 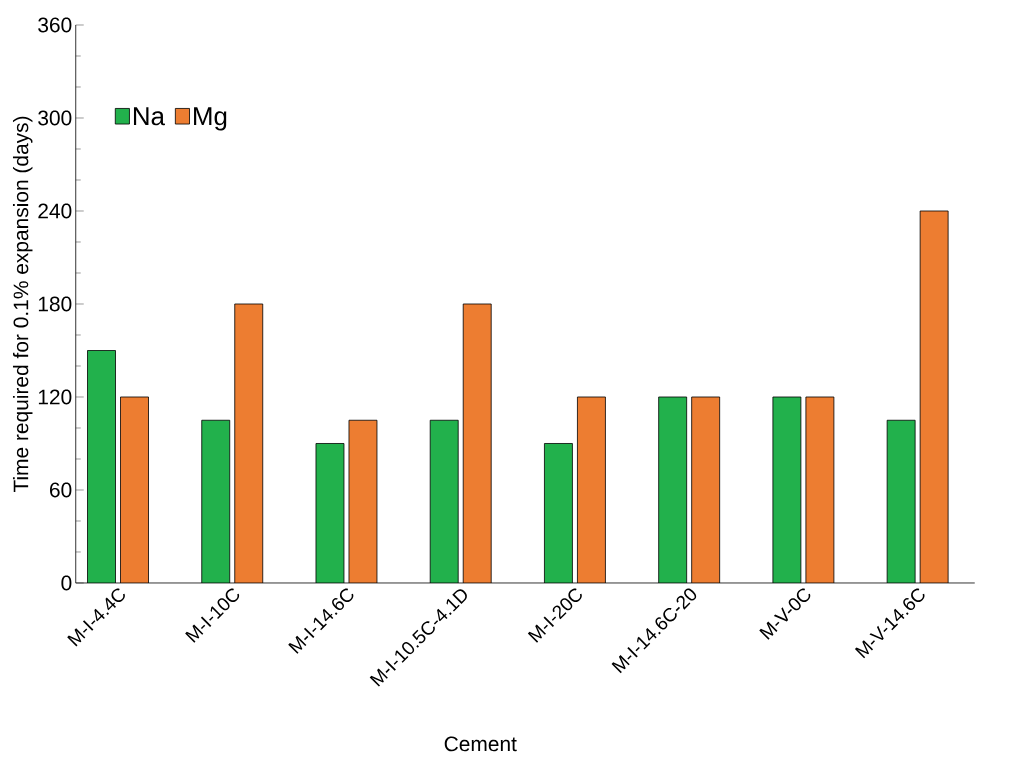 What do you see at coordinates (480, 744) in the screenshot?
I see `x-axis-title: Cement` at bounding box center [480, 744].